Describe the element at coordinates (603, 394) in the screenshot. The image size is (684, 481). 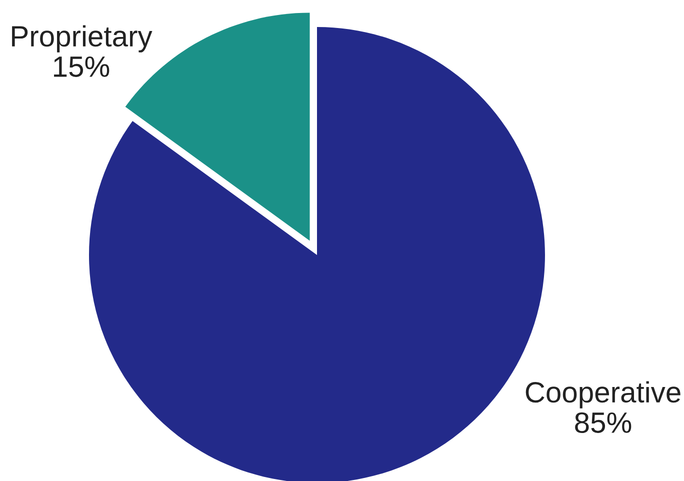
I see `slice-label: Cooperative` at that location.